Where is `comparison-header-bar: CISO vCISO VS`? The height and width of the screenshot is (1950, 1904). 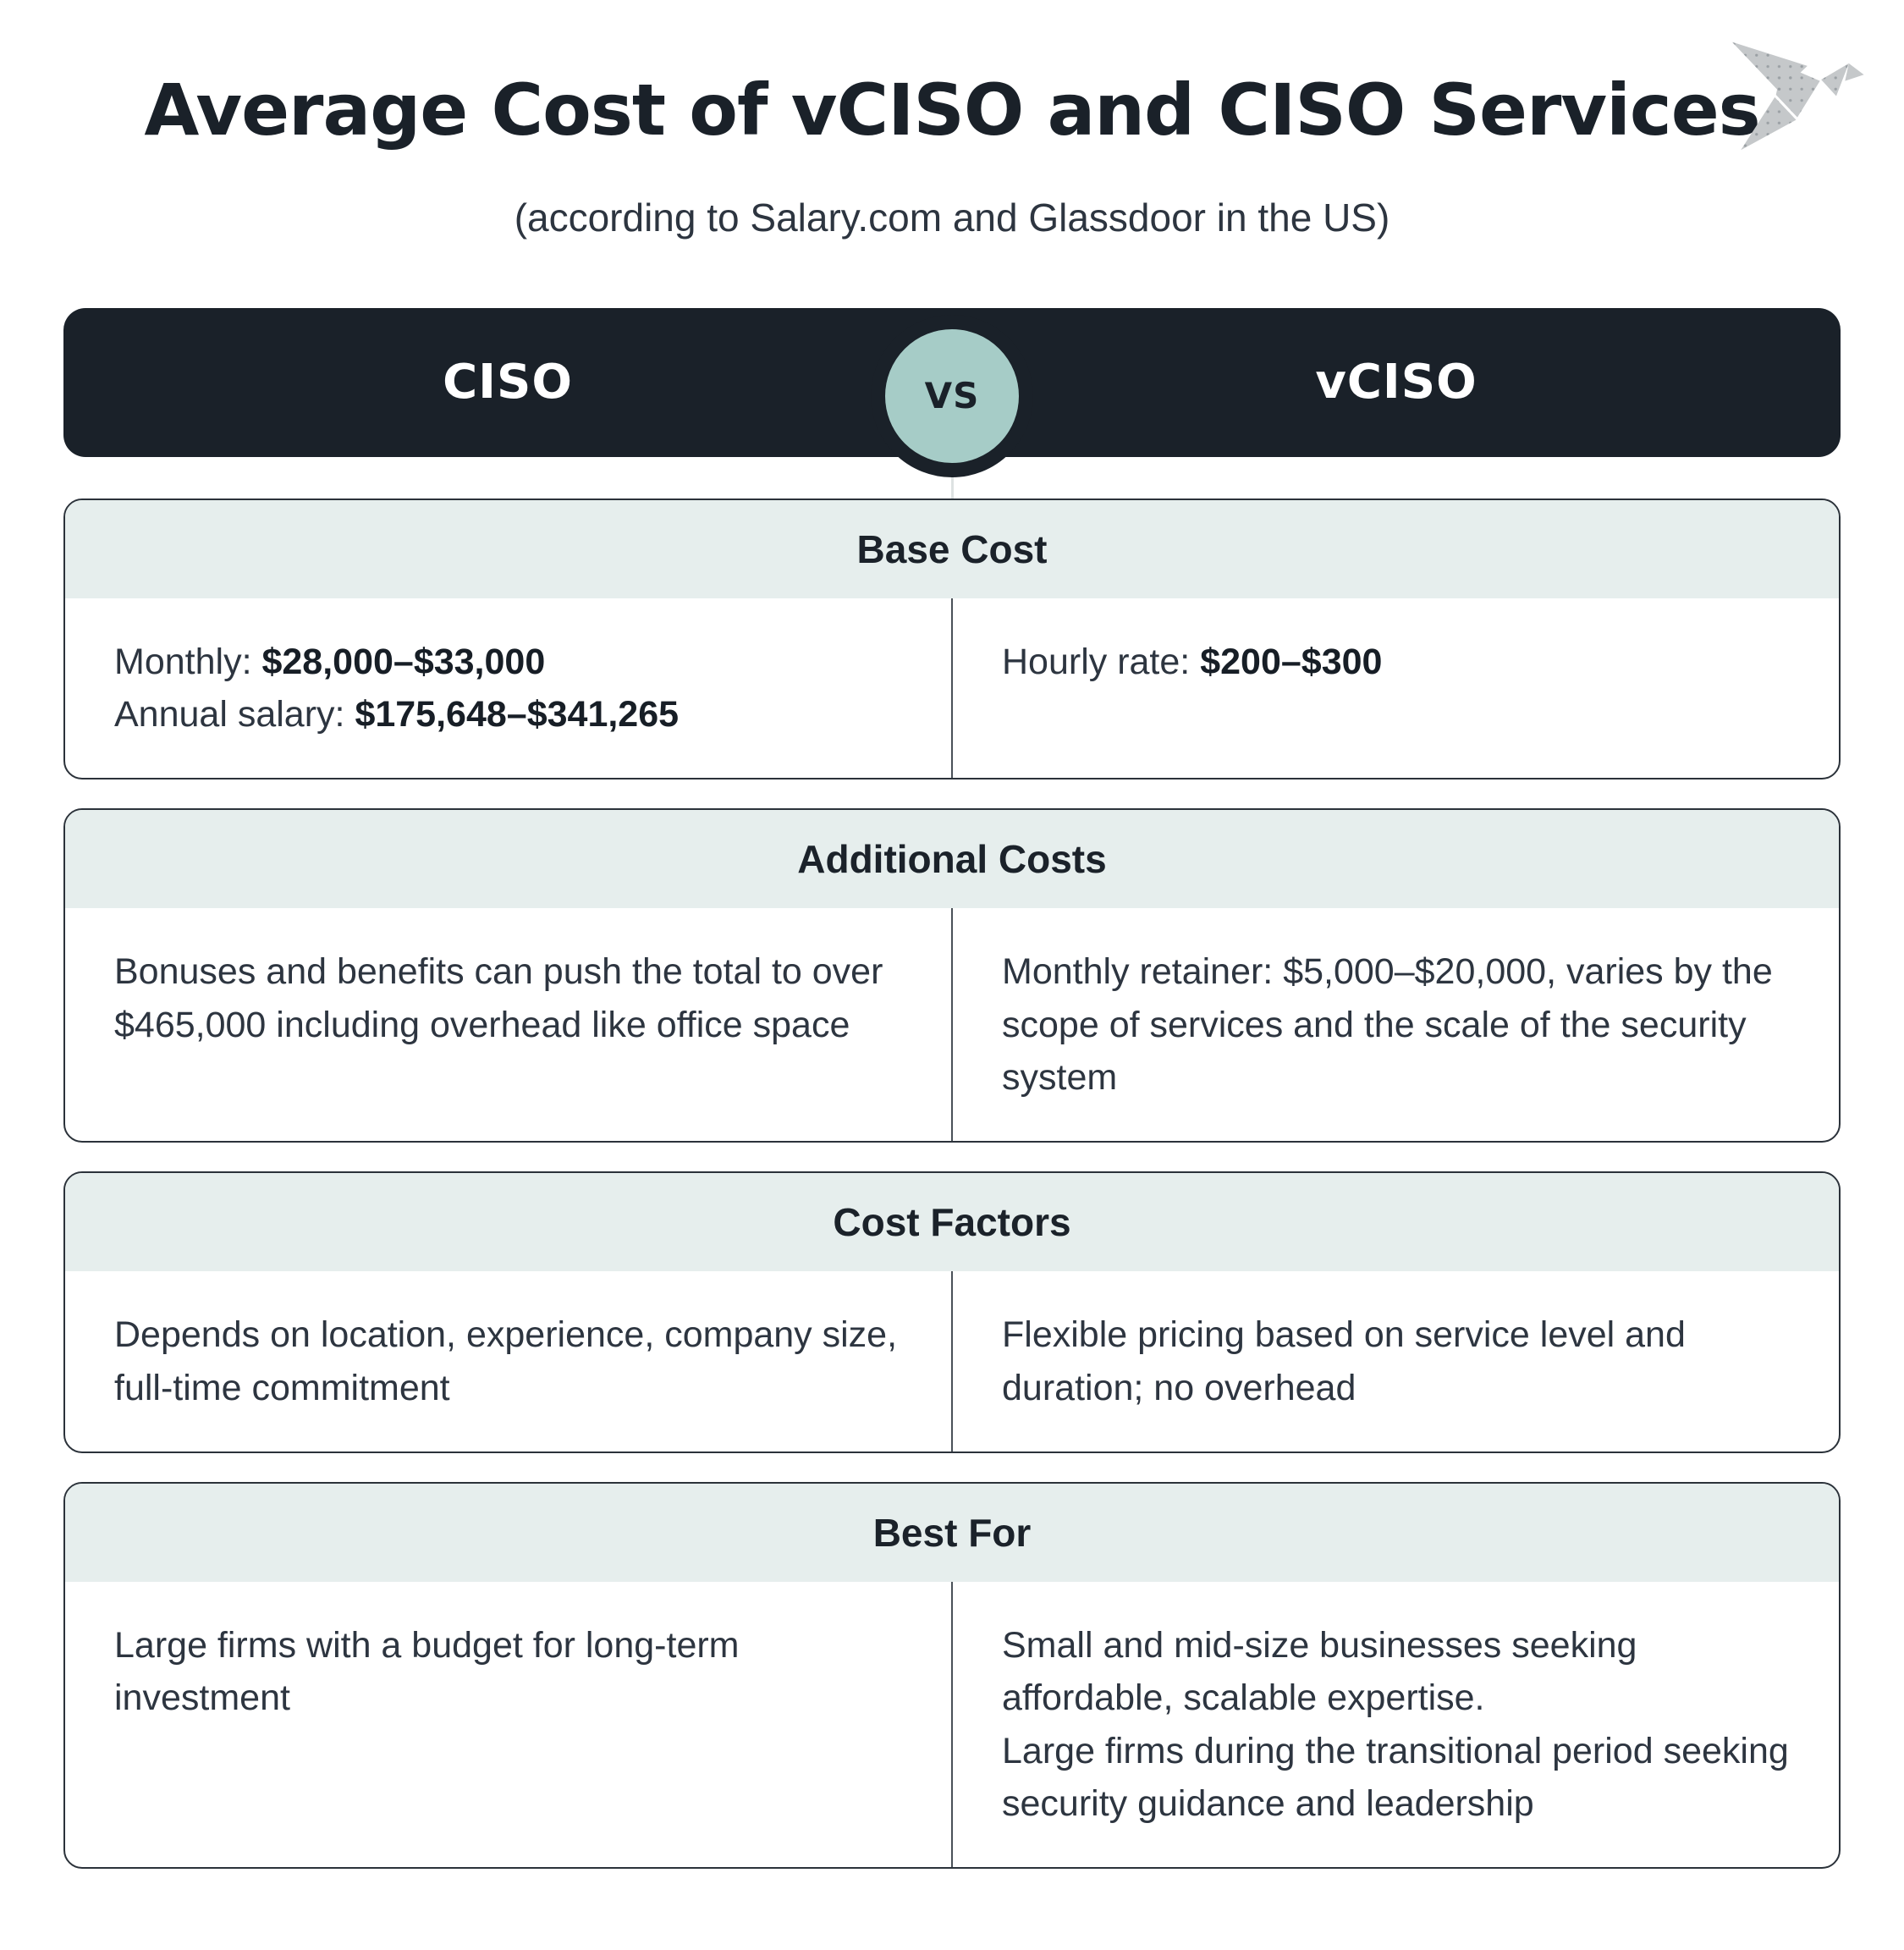
comparison-header-bar: CISO vCISO VS is located at coordinates (952, 392).